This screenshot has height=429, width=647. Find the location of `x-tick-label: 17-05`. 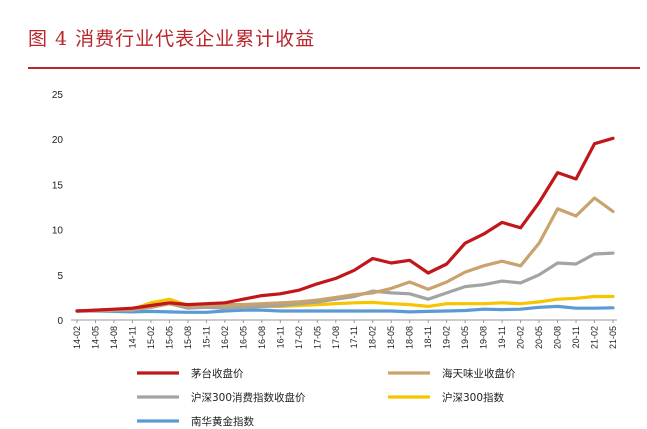

x-tick-label: 17-05 is located at coordinates (317, 337).